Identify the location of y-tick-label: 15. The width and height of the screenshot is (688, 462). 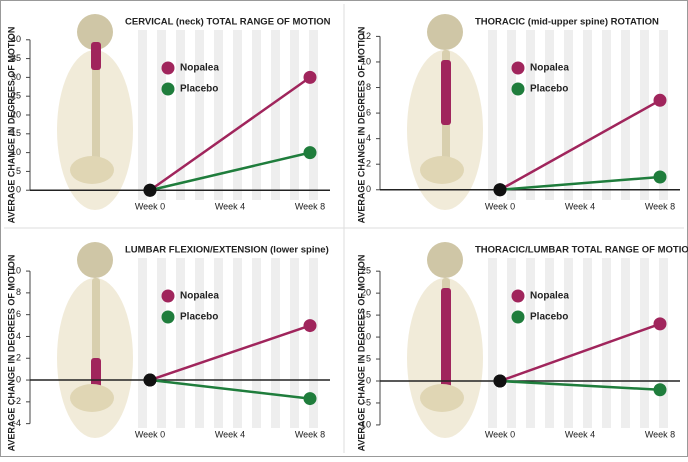
(16, 133).